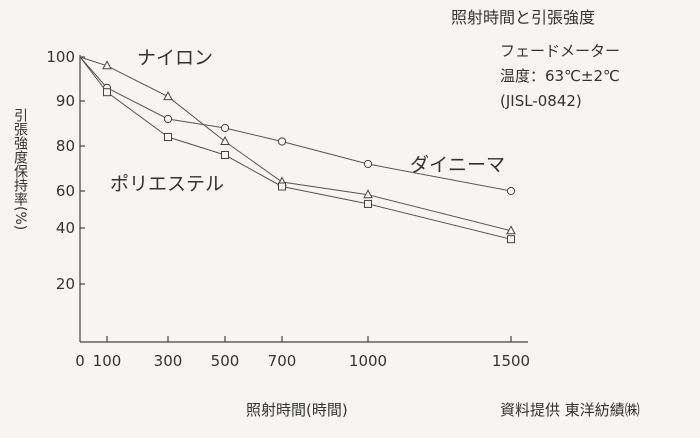  What do you see at coordinates (65, 191) in the screenshot?
I see `y-tick-label: 60` at bounding box center [65, 191].